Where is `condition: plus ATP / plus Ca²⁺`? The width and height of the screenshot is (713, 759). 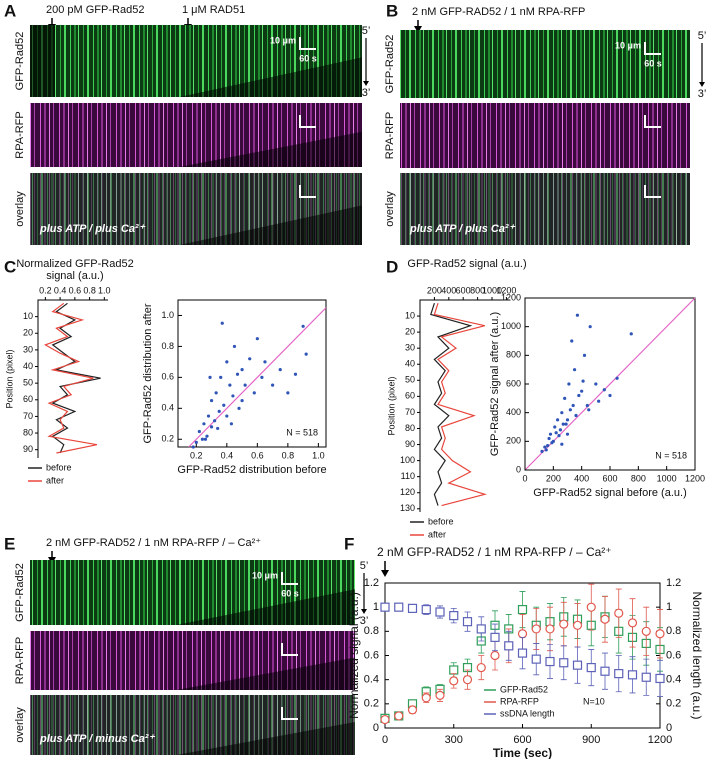 condition: plus ATP / plus Ca²⁺ is located at coordinates (462, 229).